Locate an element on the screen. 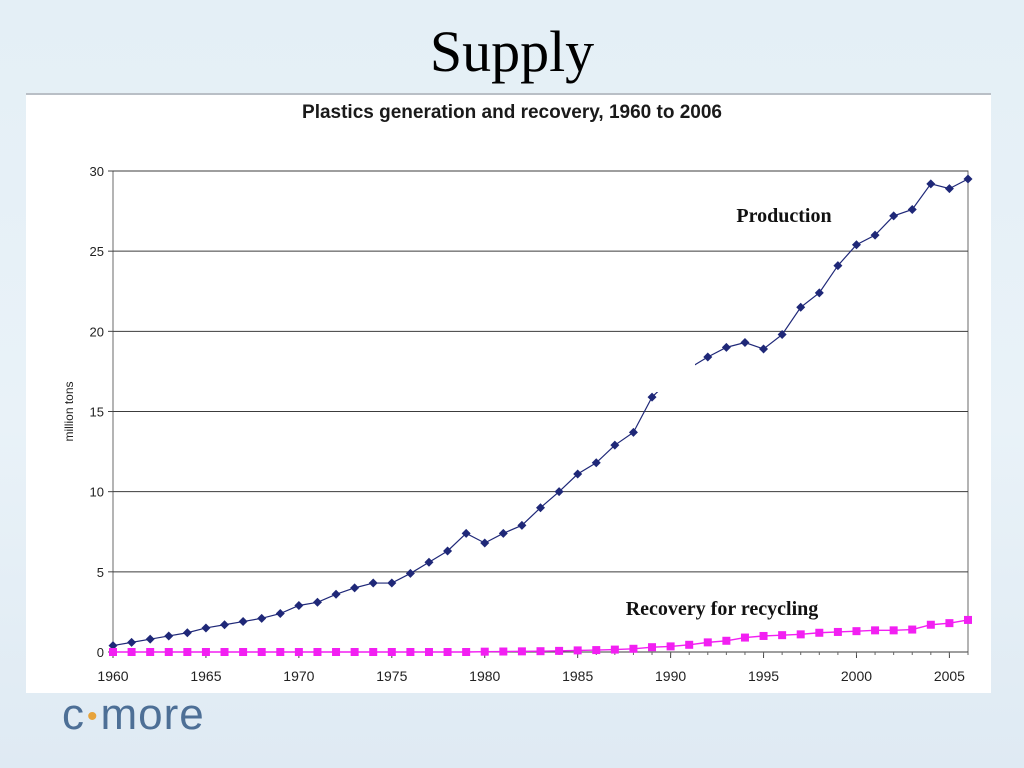  x-tick-label: 1985 is located at coordinates (577, 676).